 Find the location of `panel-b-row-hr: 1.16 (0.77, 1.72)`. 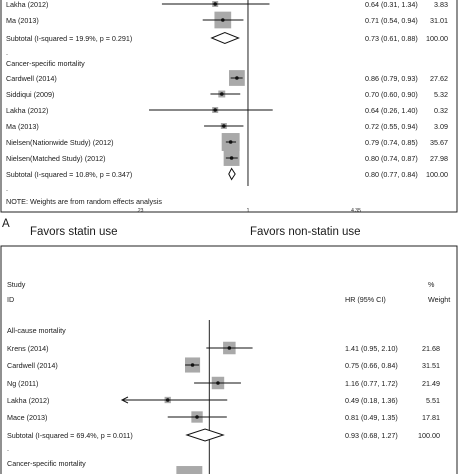

panel-b-row-hr: 1.16 (0.77, 1.72) is located at coordinates (371, 383).